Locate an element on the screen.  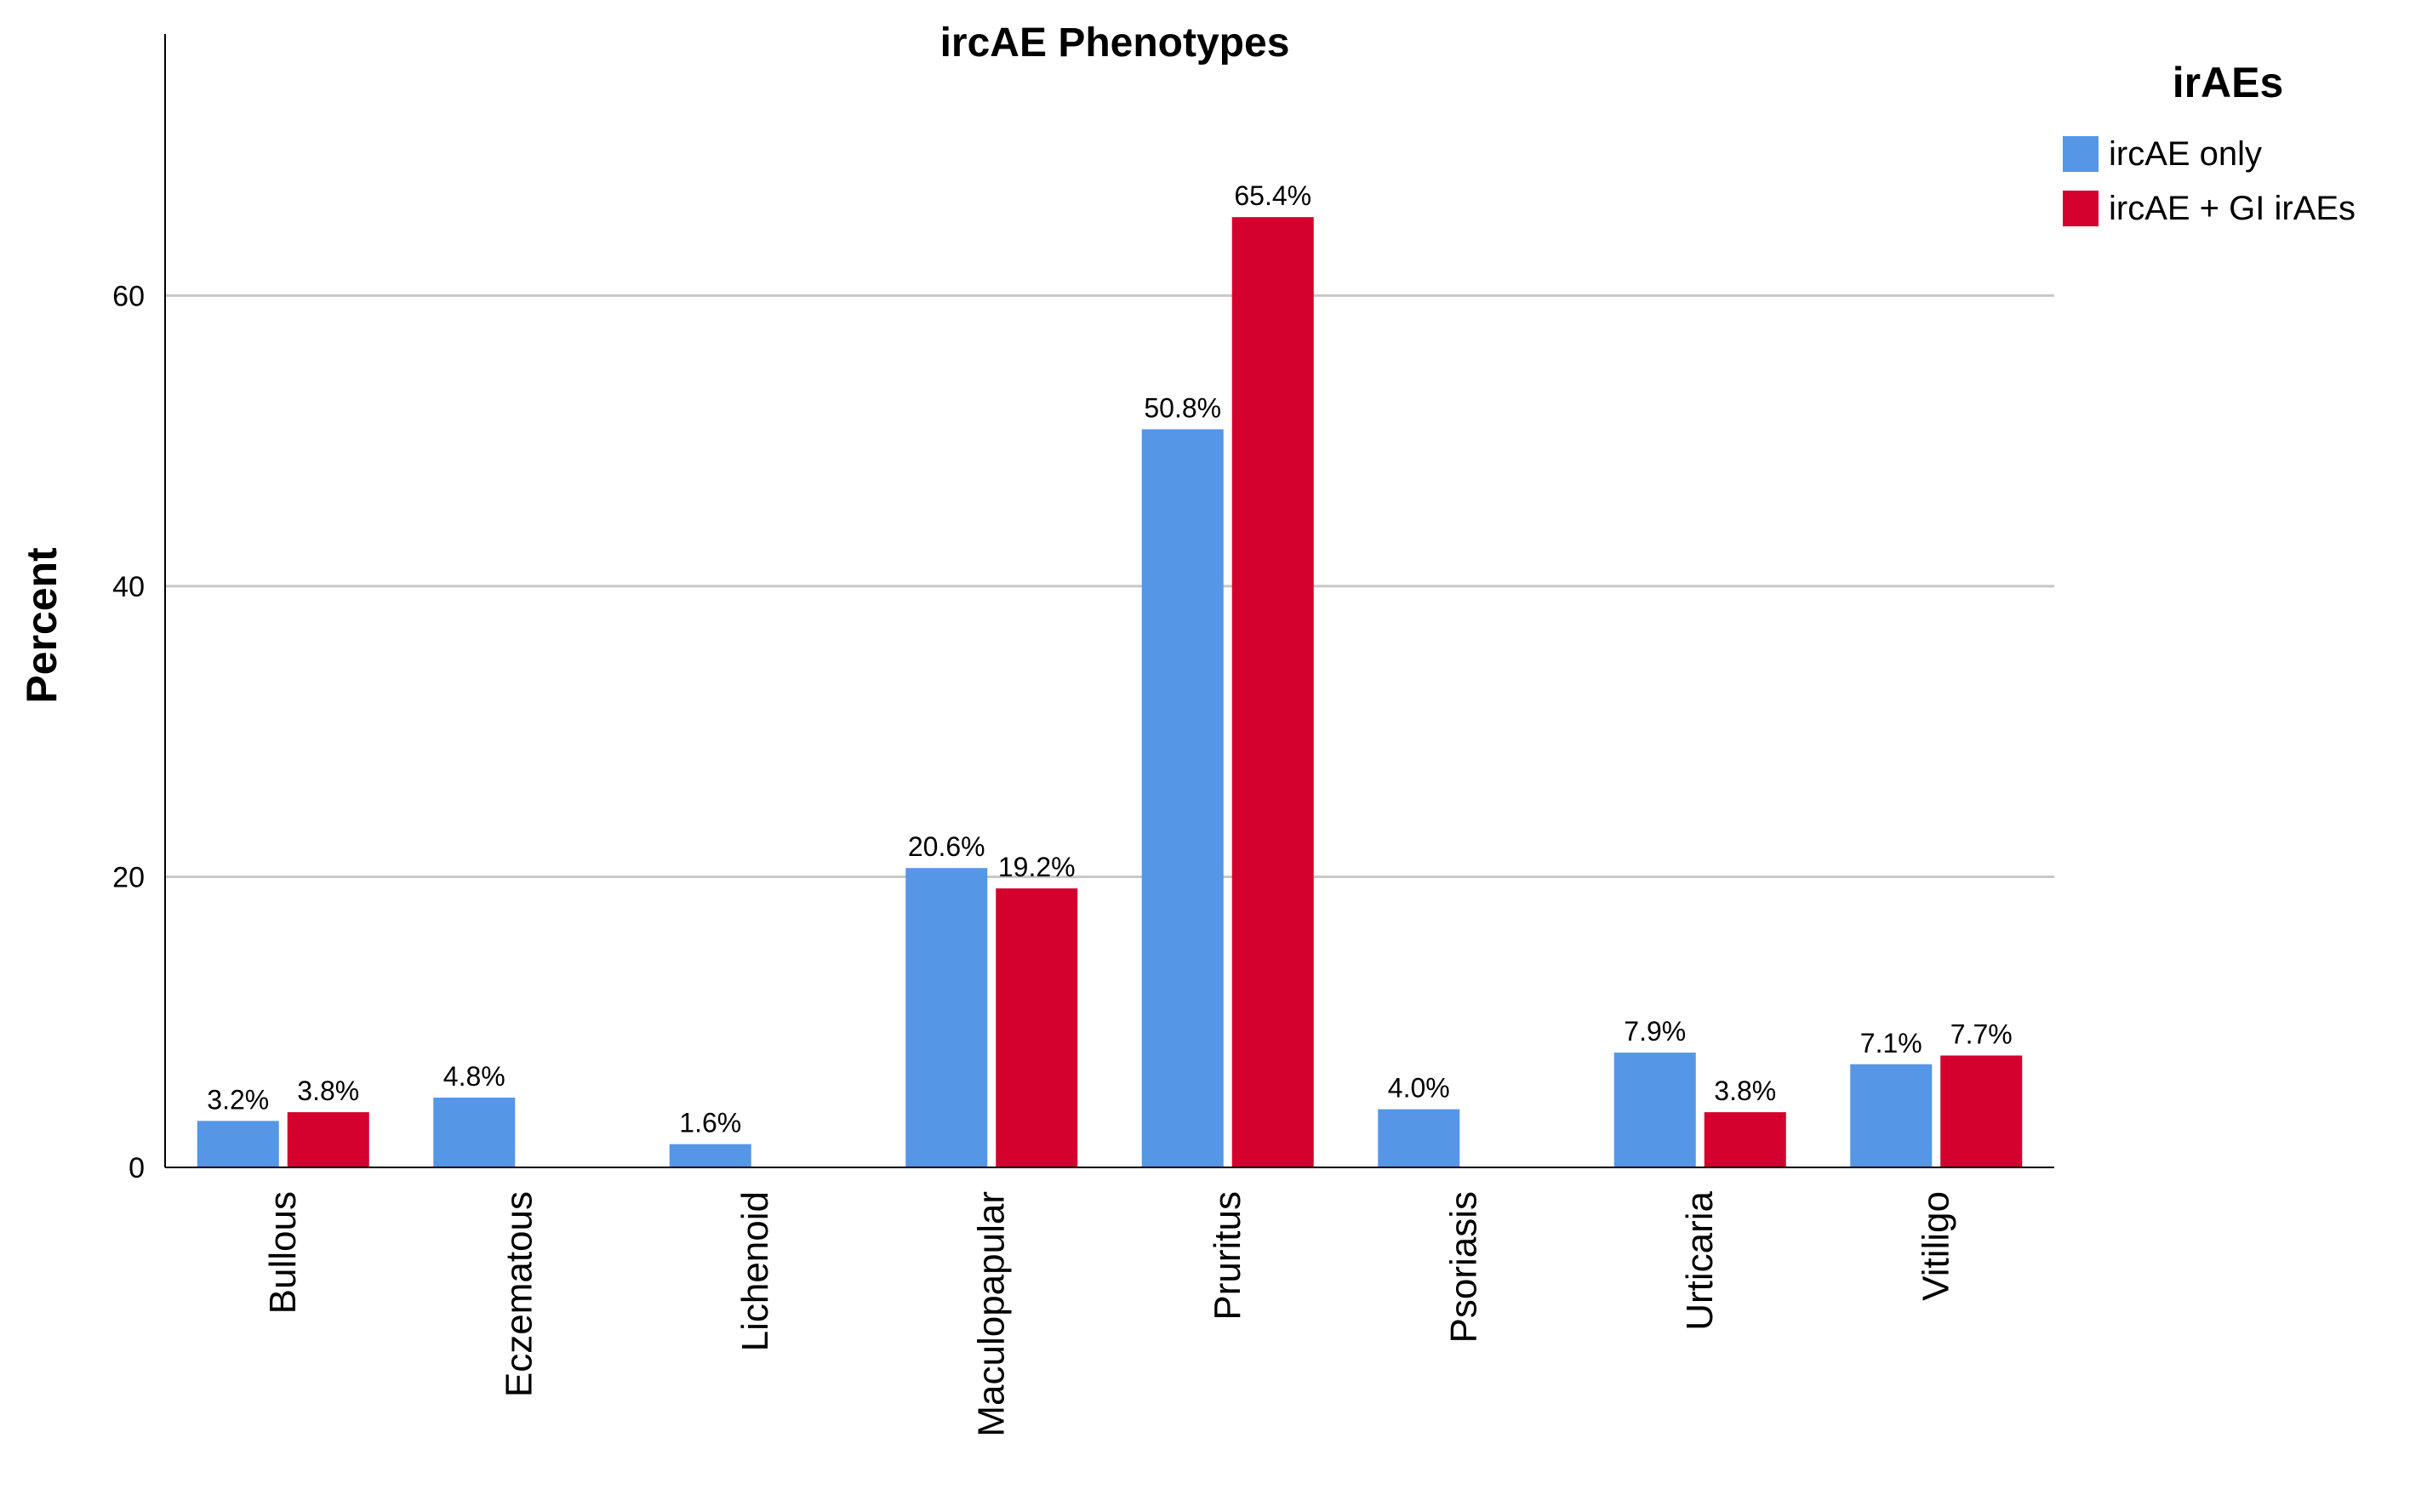
legend-label: ircAE only is located at coordinates (2185, 154).